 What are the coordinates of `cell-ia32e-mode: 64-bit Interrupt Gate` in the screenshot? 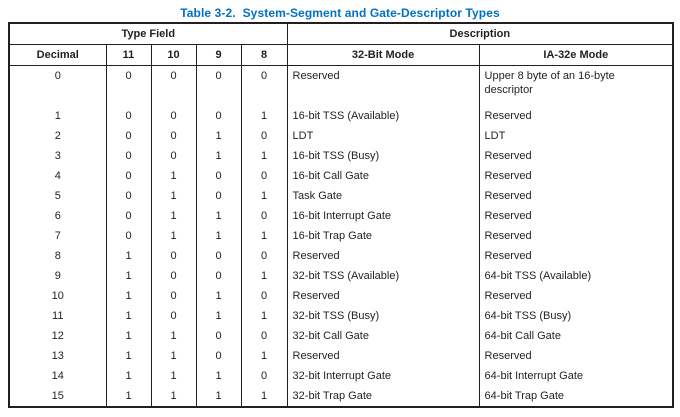 It's located at (576, 375).